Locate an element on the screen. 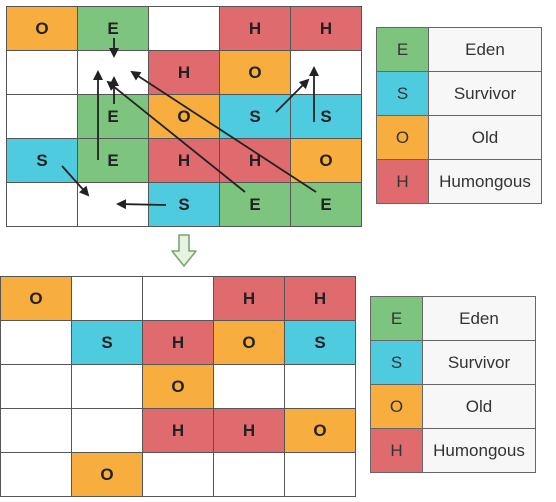  legend-after: E Eden S Survivor O Old H Humongous is located at coordinates (453, 384).